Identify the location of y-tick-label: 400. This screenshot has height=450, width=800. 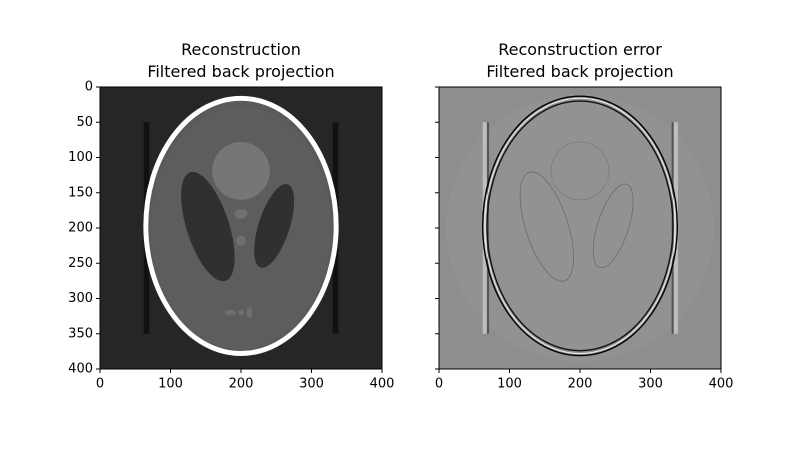
(80, 369).